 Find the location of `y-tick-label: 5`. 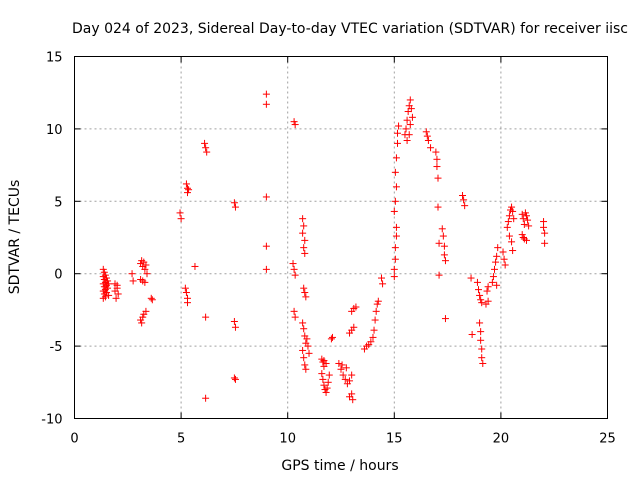

y-tick-label: 5 is located at coordinates (58, 202).